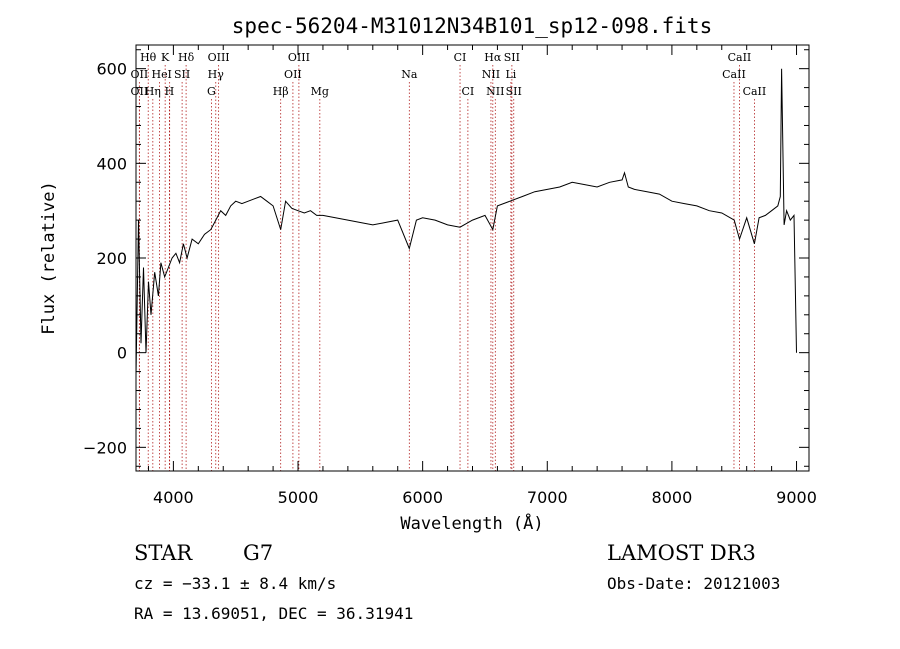 This screenshot has height=649, width=900. What do you see at coordinates (173, 497) in the screenshot?
I see `x-tick-label: 4000` at bounding box center [173, 497].